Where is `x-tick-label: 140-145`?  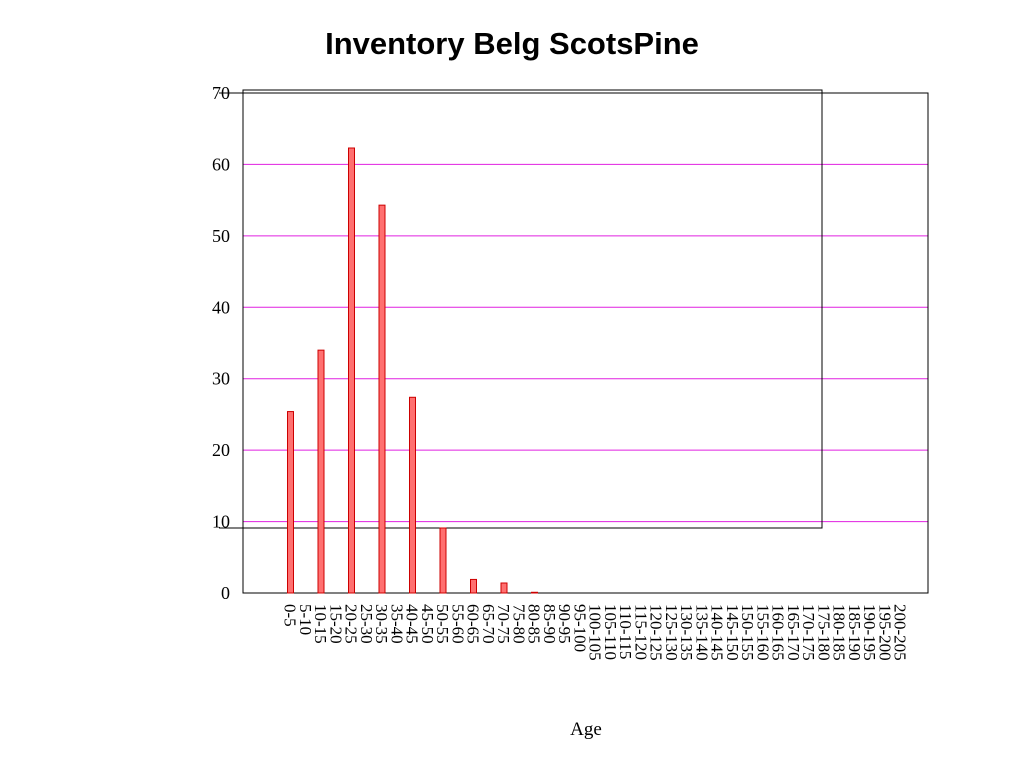
x-tick-label: 140-145 is located at coordinates (717, 632).